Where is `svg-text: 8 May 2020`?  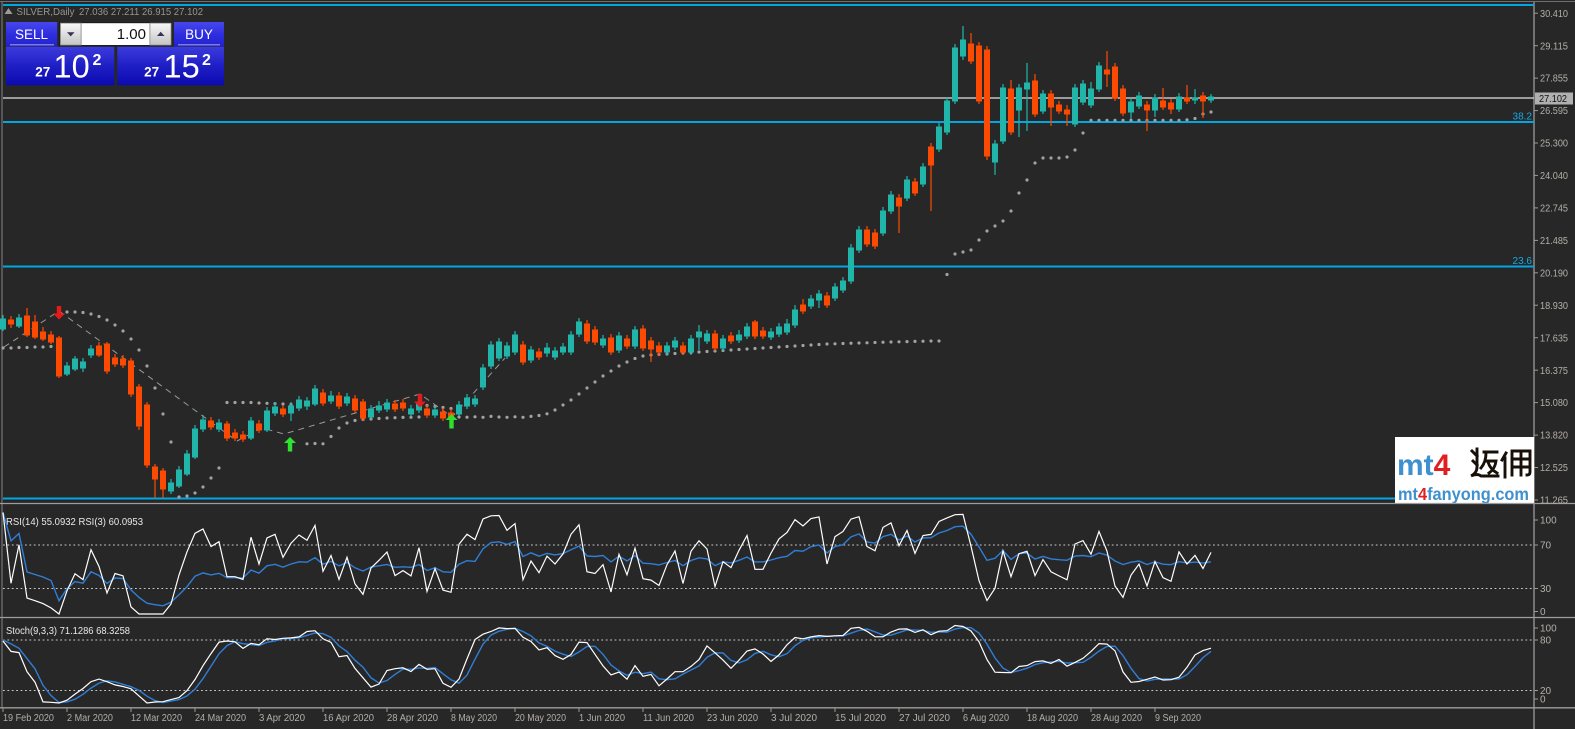 svg-text: 8 May 2020 is located at coordinates (474, 718).